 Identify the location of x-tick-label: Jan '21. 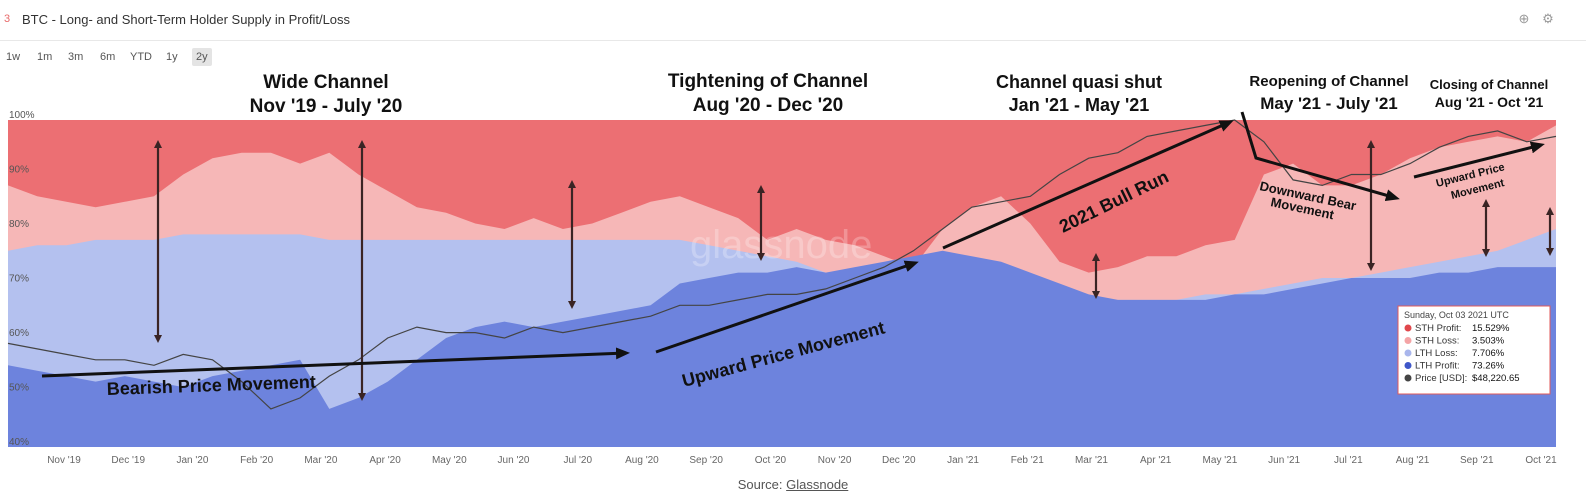
(963, 460).